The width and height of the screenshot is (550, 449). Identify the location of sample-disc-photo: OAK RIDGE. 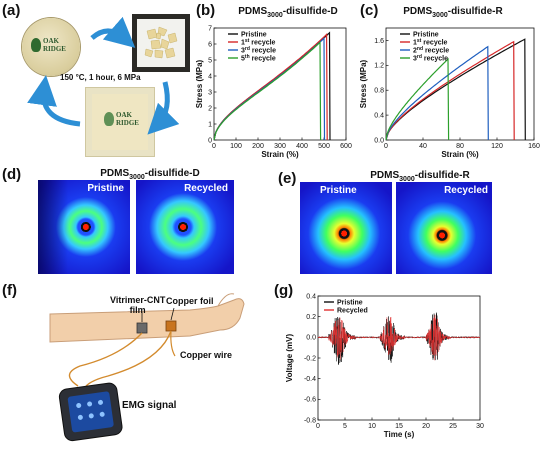
(51, 47).